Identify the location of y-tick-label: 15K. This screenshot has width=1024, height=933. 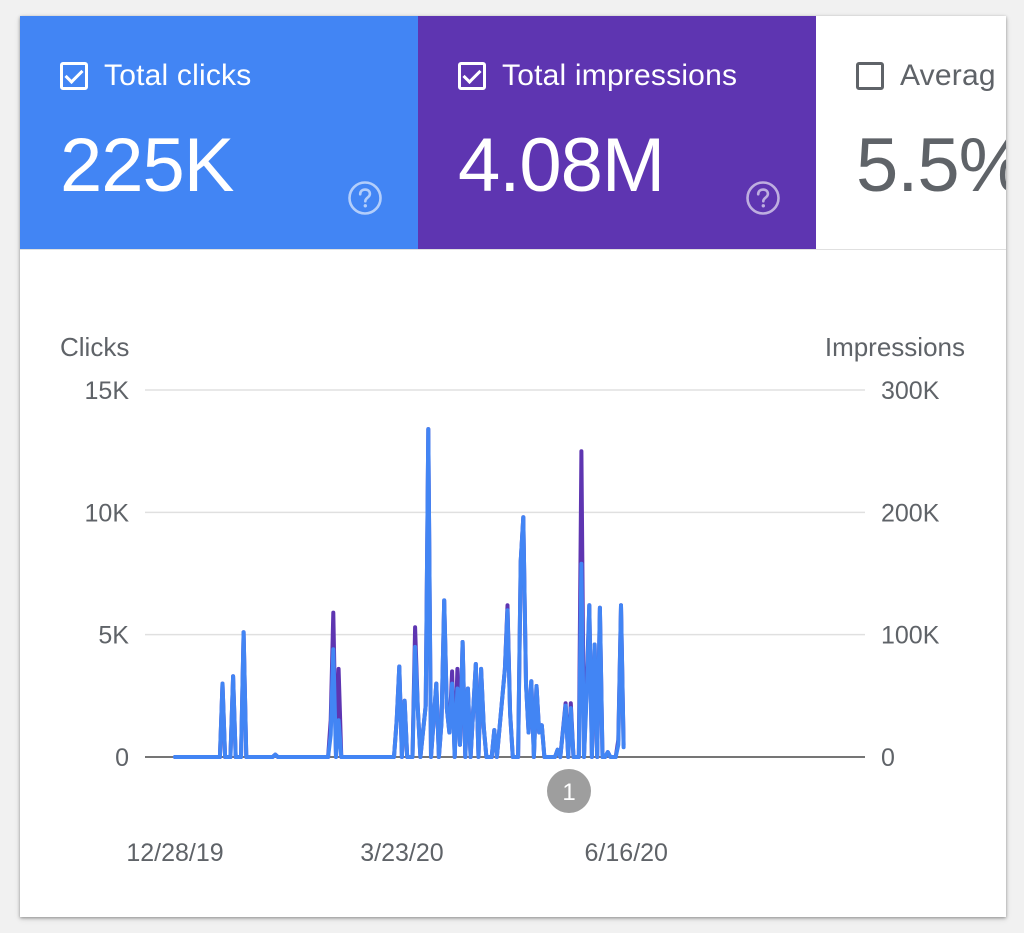
(107, 391).